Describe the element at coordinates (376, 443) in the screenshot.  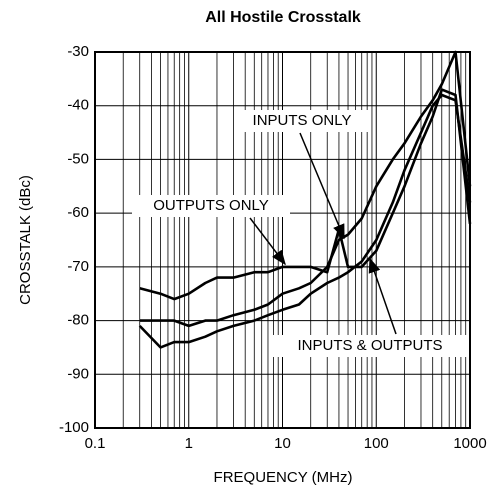
I see `x-tick-label: 100` at that location.